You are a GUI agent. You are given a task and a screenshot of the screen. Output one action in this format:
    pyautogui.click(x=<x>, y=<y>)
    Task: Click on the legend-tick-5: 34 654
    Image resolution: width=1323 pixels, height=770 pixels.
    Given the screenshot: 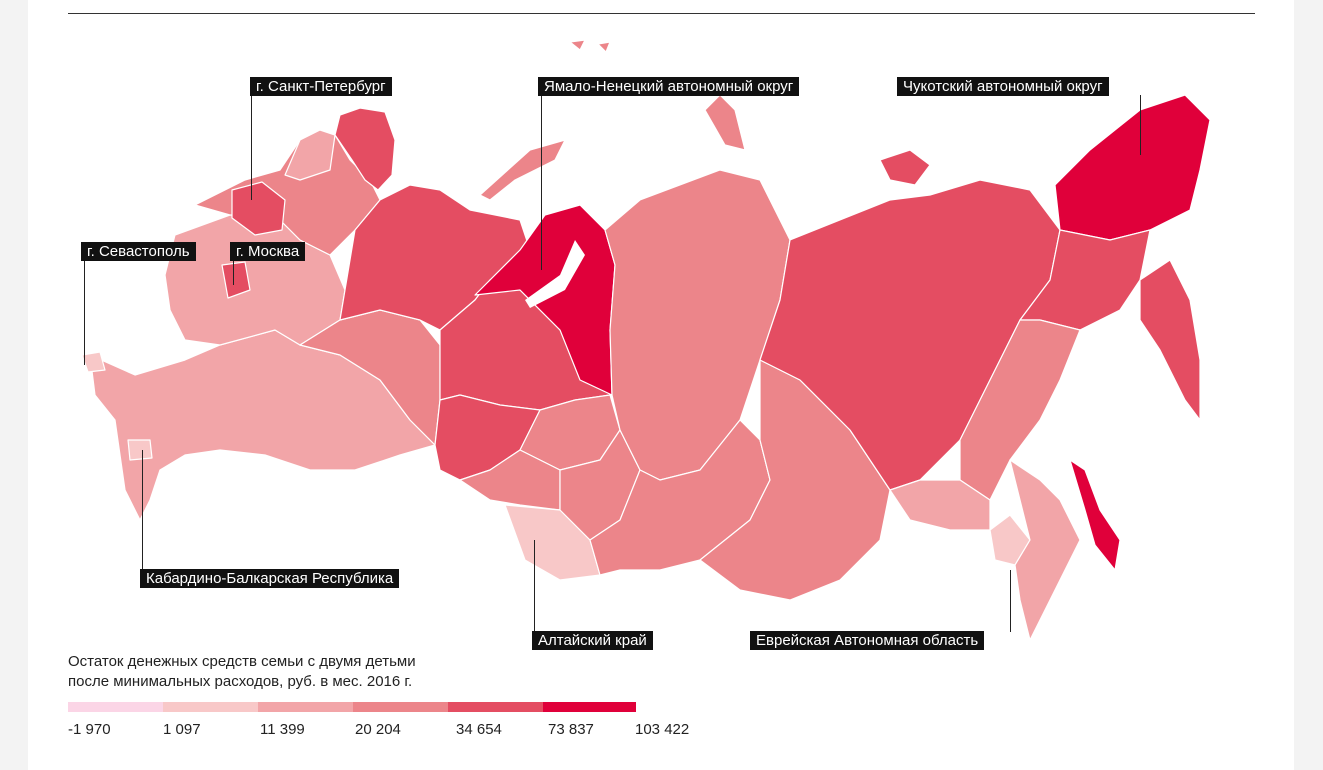 What is the action you would take?
    pyautogui.click(x=479, y=729)
    